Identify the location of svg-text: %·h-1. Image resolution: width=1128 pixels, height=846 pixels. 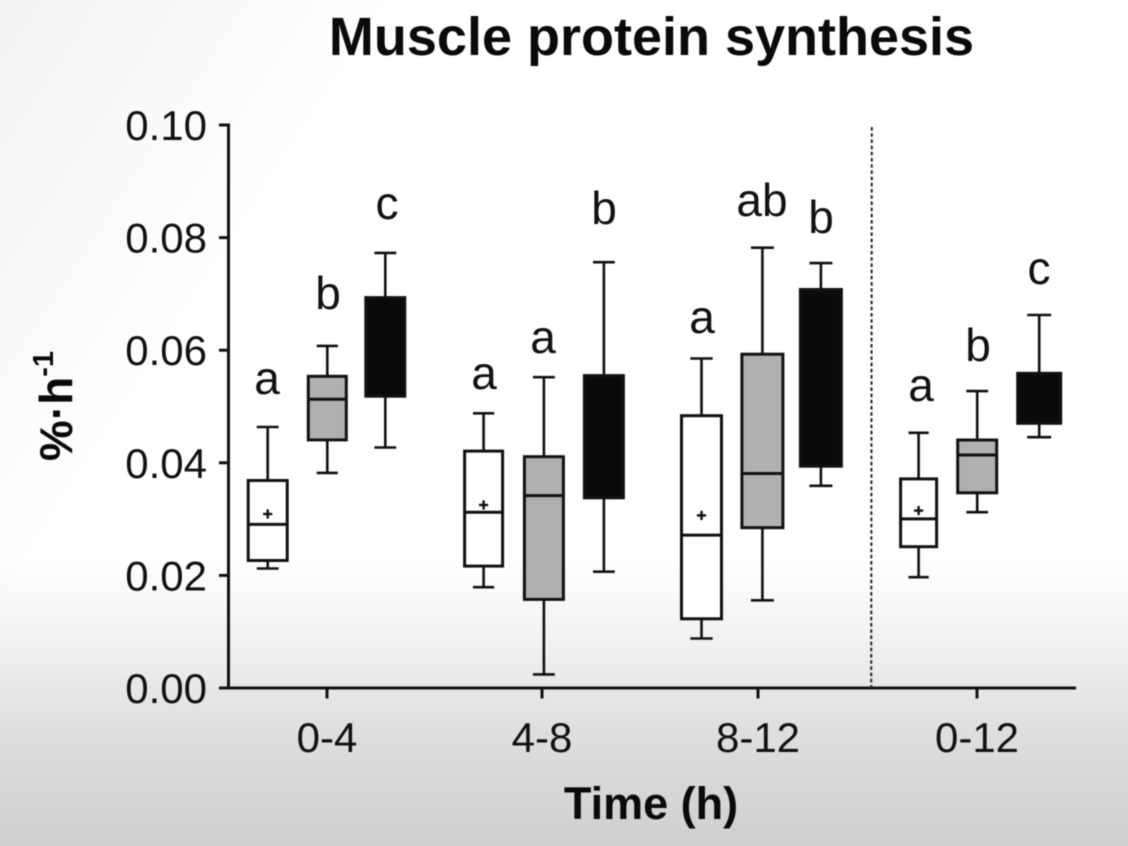
(55, 406).